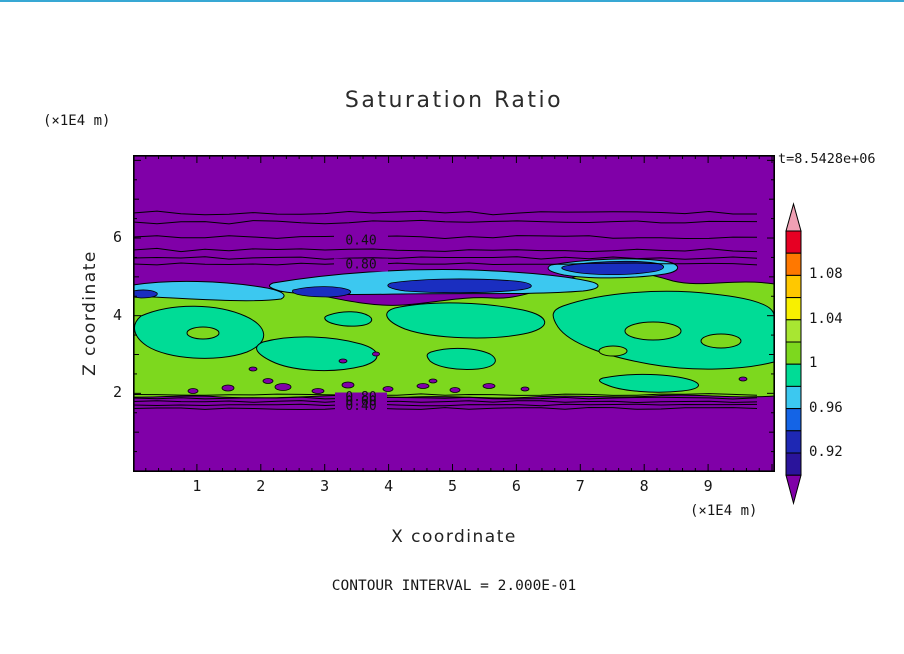 The image size is (904, 654). Describe the element at coordinates (826, 407) in the screenshot. I see `colorbar-tick-label: 0.96` at that location.